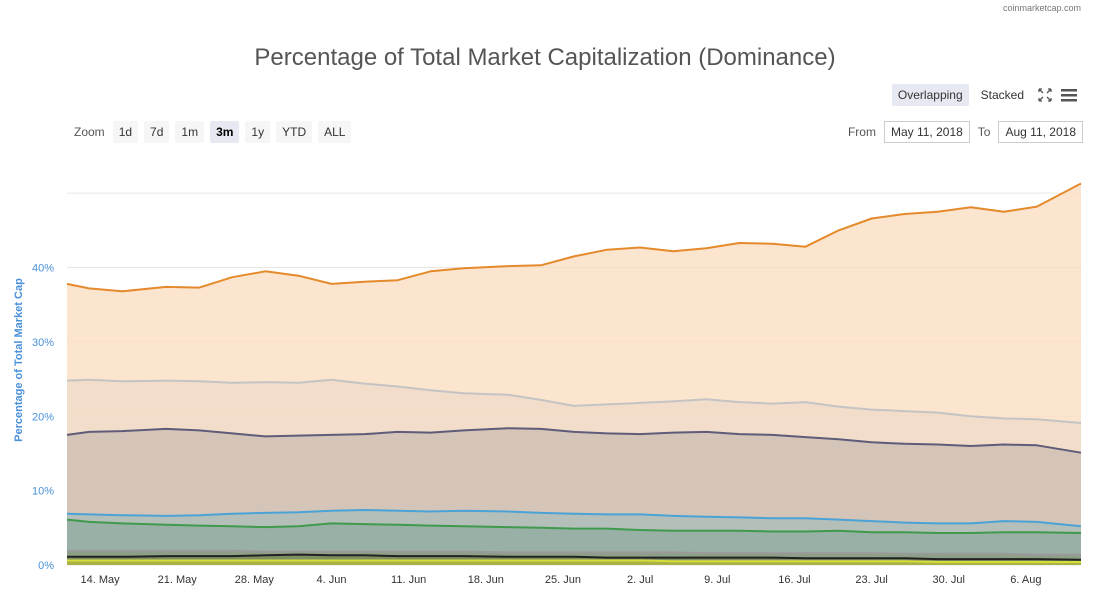  What do you see at coordinates (574, 526) in the screenshot?
I see `series-4-line` at bounding box center [574, 526].